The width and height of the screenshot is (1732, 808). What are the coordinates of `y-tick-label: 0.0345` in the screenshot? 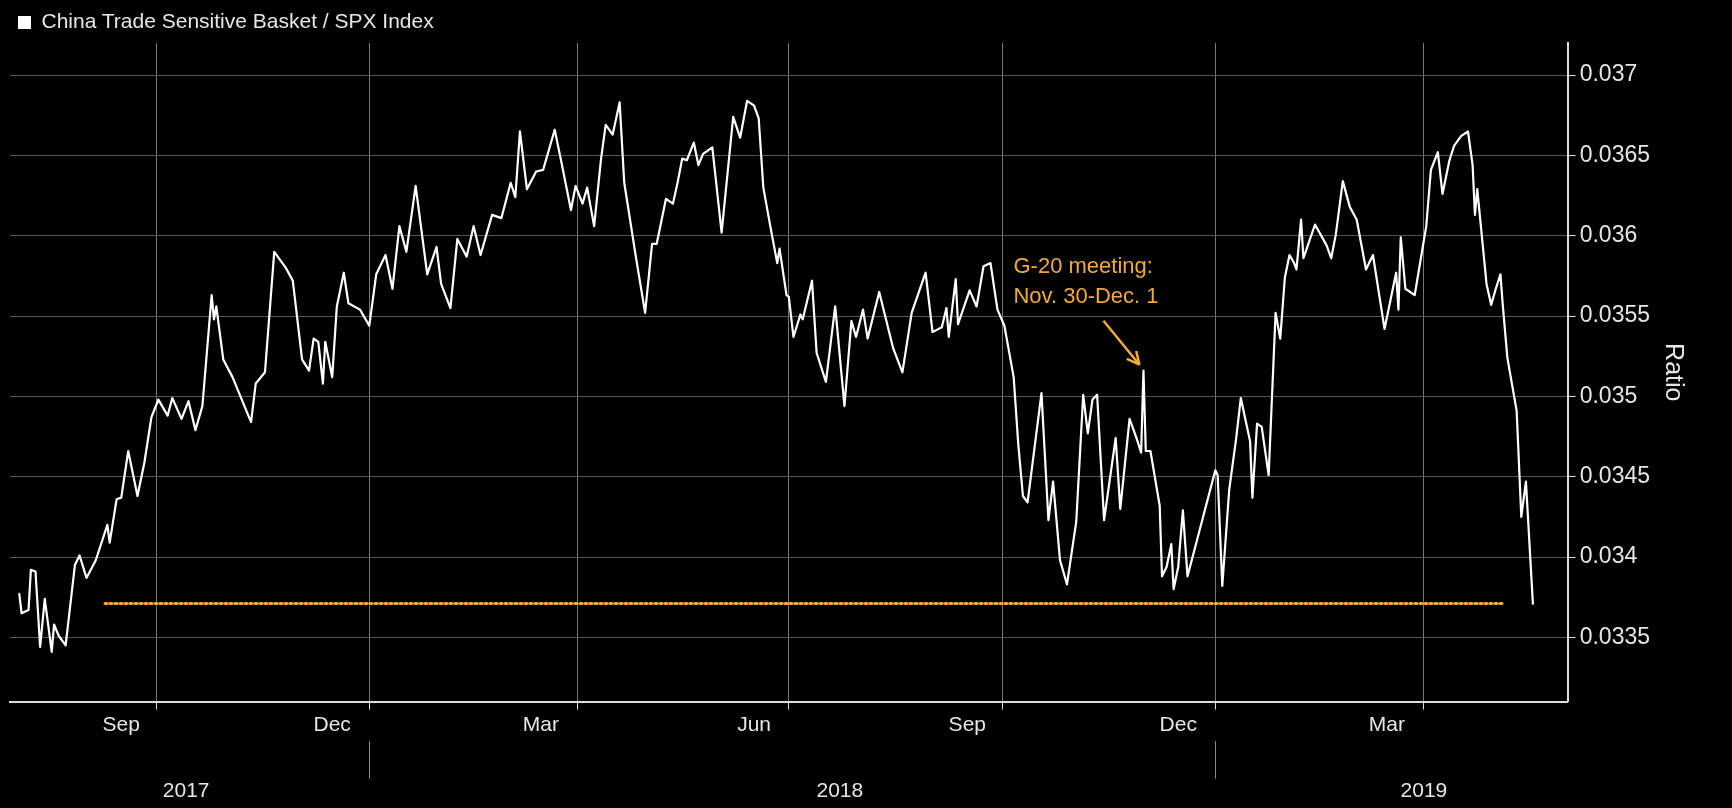 It's located at (1615, 475).